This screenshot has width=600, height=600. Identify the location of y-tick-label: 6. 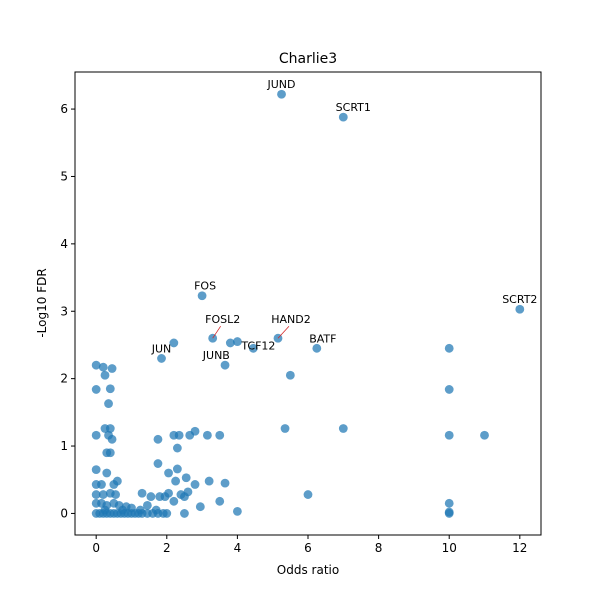
(64, 109).